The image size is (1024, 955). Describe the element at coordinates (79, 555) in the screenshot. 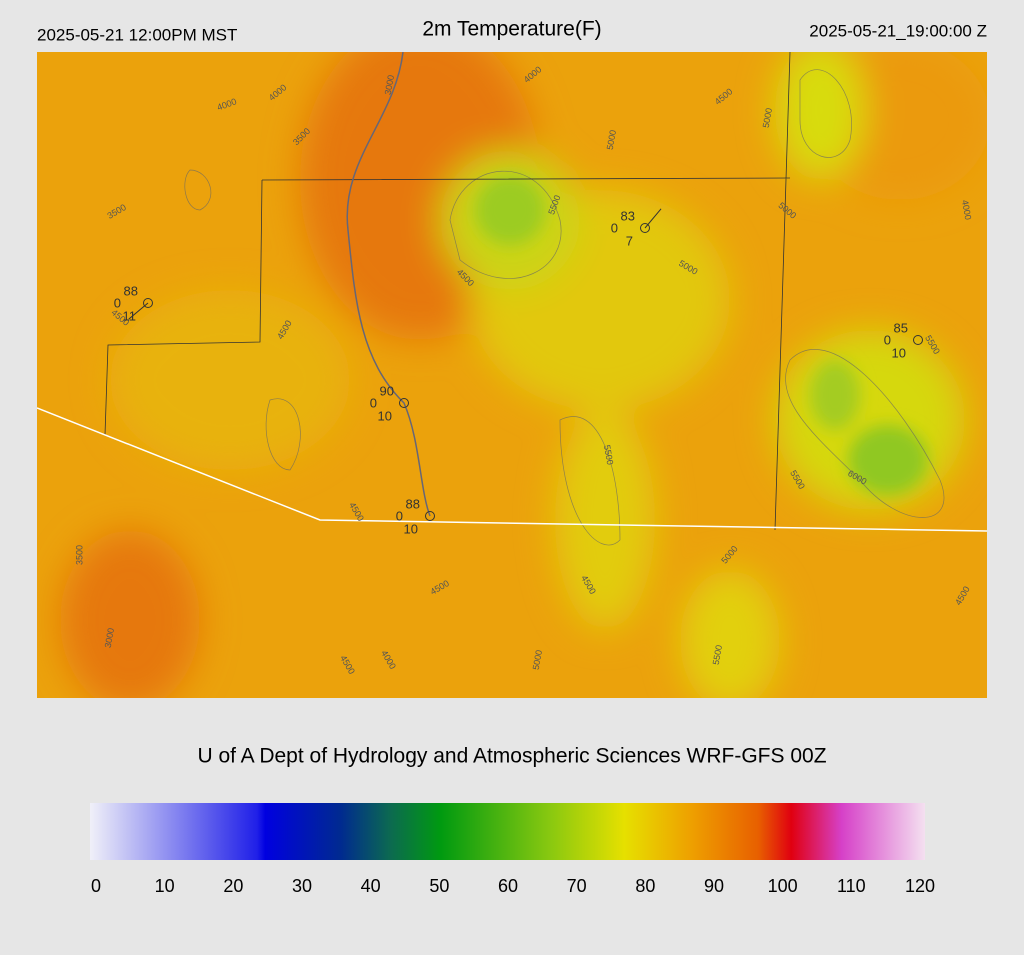

I see `contour-label: 3500` at that location.